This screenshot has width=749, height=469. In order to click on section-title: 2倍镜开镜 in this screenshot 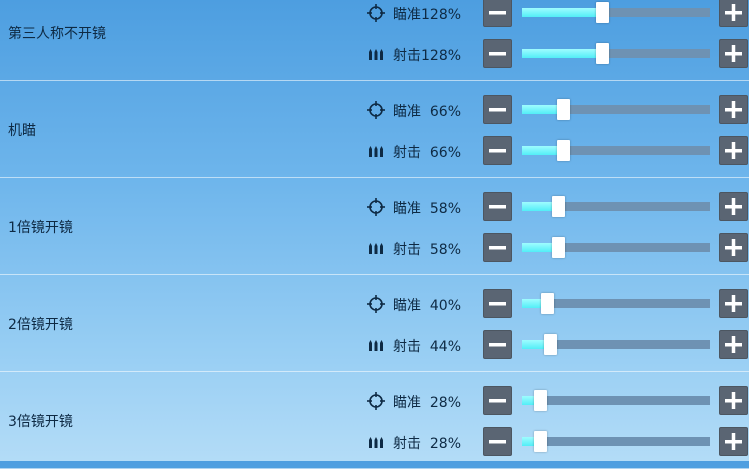, I will do `click(40, 324)`.